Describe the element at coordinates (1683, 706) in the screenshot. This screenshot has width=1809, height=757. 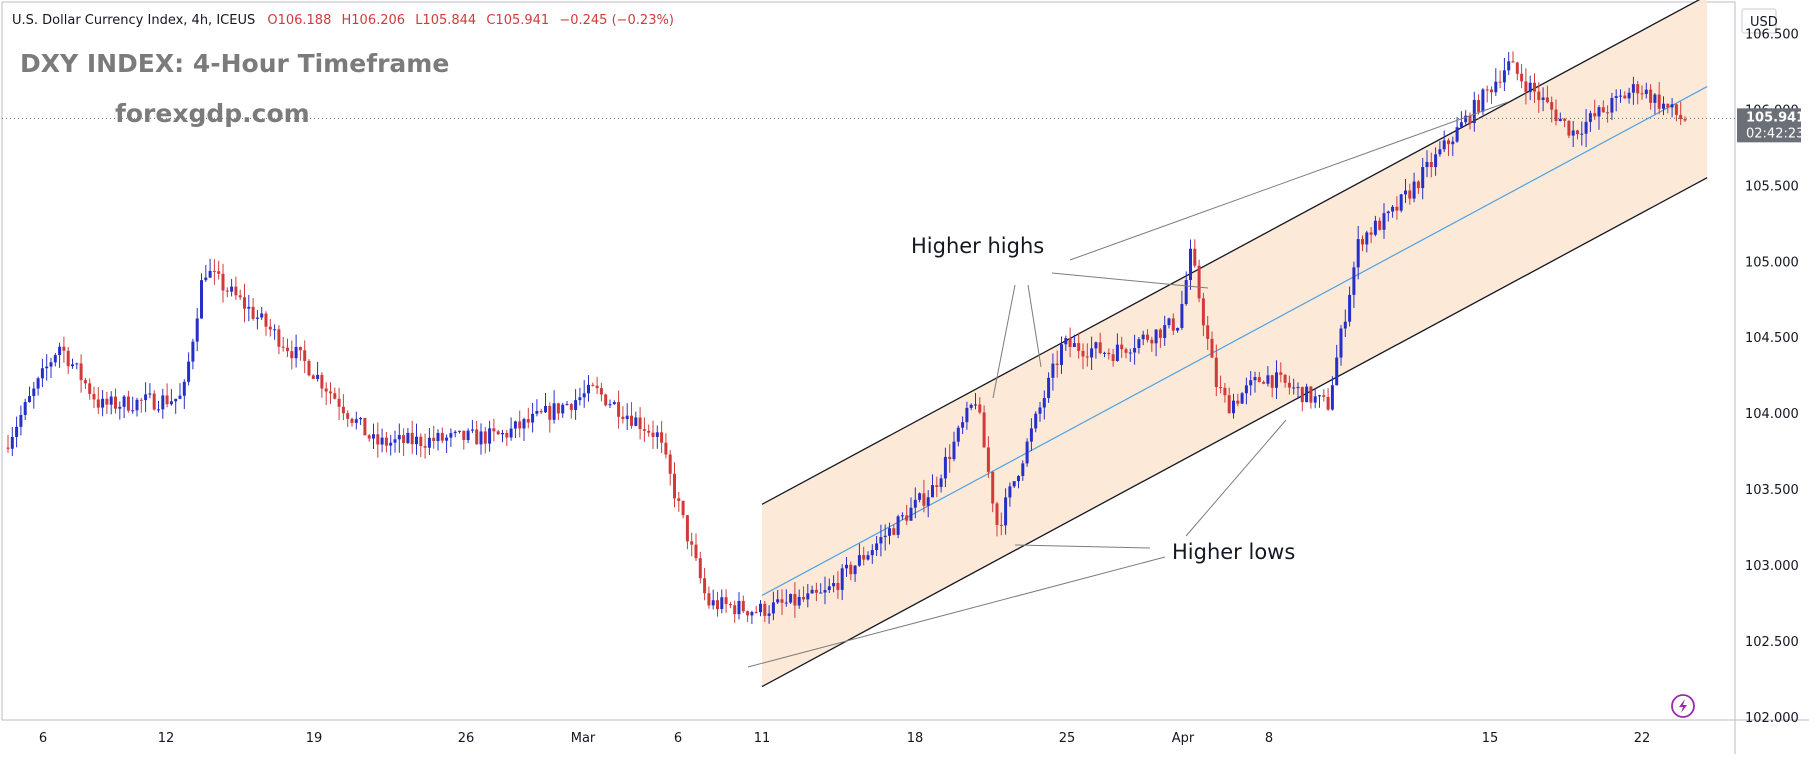
I see `lightning-icon` at that location.